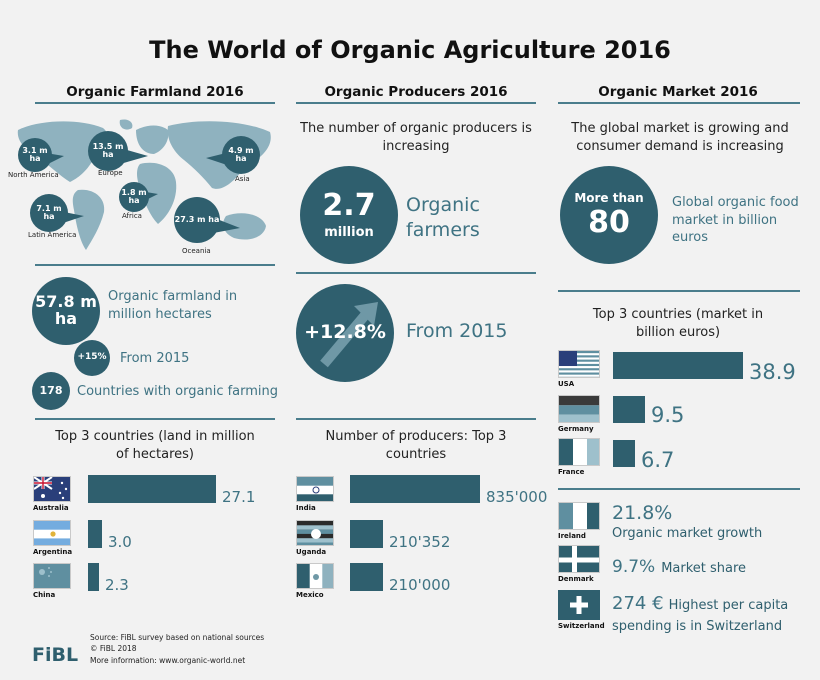 The image size is (820, 680). I want to click on region-bubble-latin-america: 7.1 m ha, so click(49, 213).